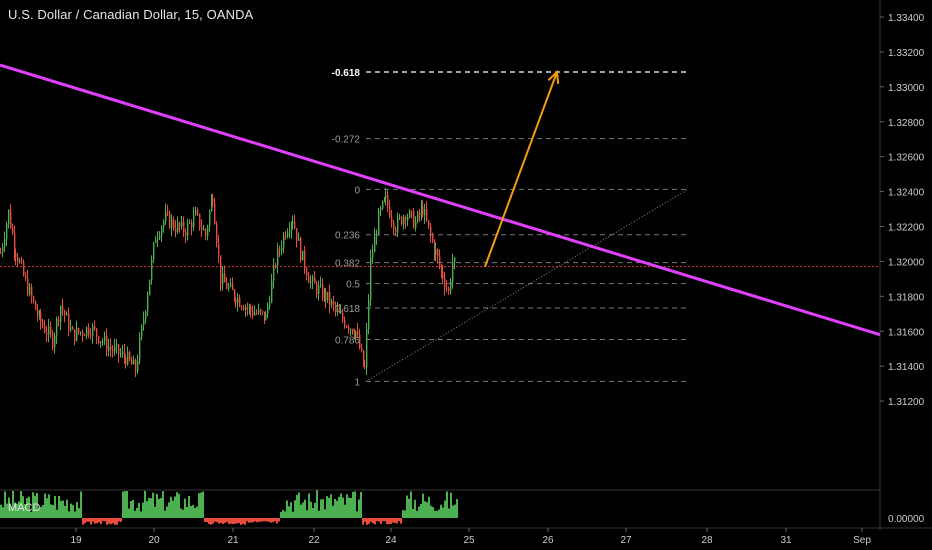 The height and width of the screenshot is (550, 932). What do you see at coordinates (906, 123) in the screenshot?
I see `y-tick-label: 1.32800` at bounding box center [906, 123].